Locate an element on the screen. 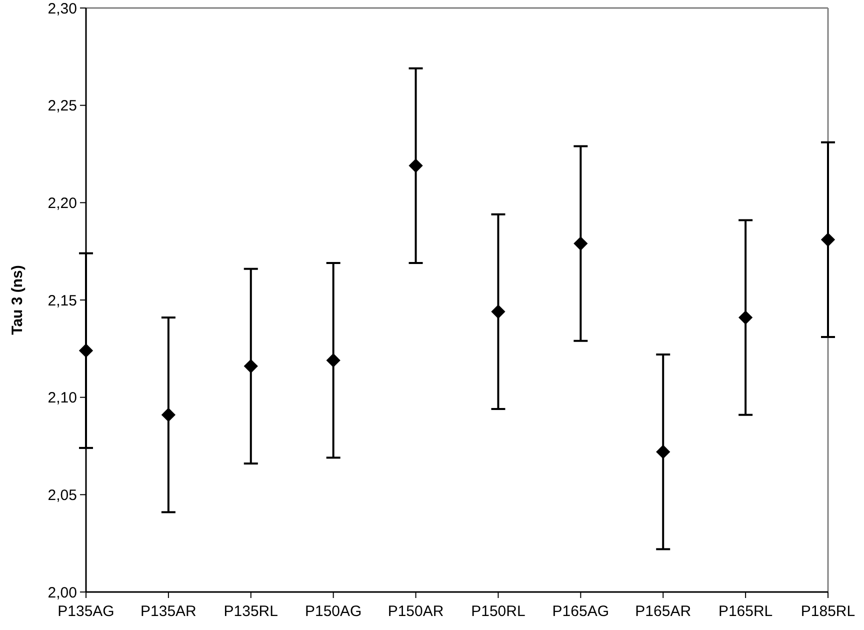 The image size is (864, 630). x-tick-label: P135AR is located at coordinates (168, 611).